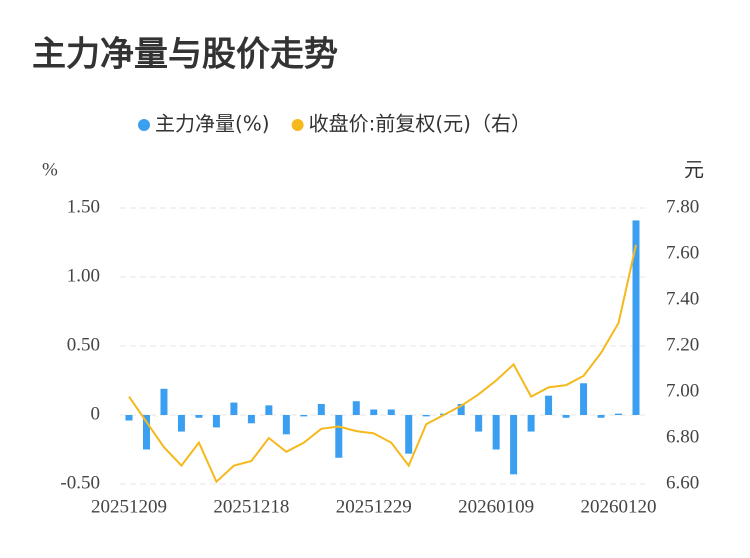 This screenshot has width=750, height=558. Describe the element at coordinates (420, 124) in the screenshot. I see `legend-label: 收盘价:前复权(元)（右）` at that location.